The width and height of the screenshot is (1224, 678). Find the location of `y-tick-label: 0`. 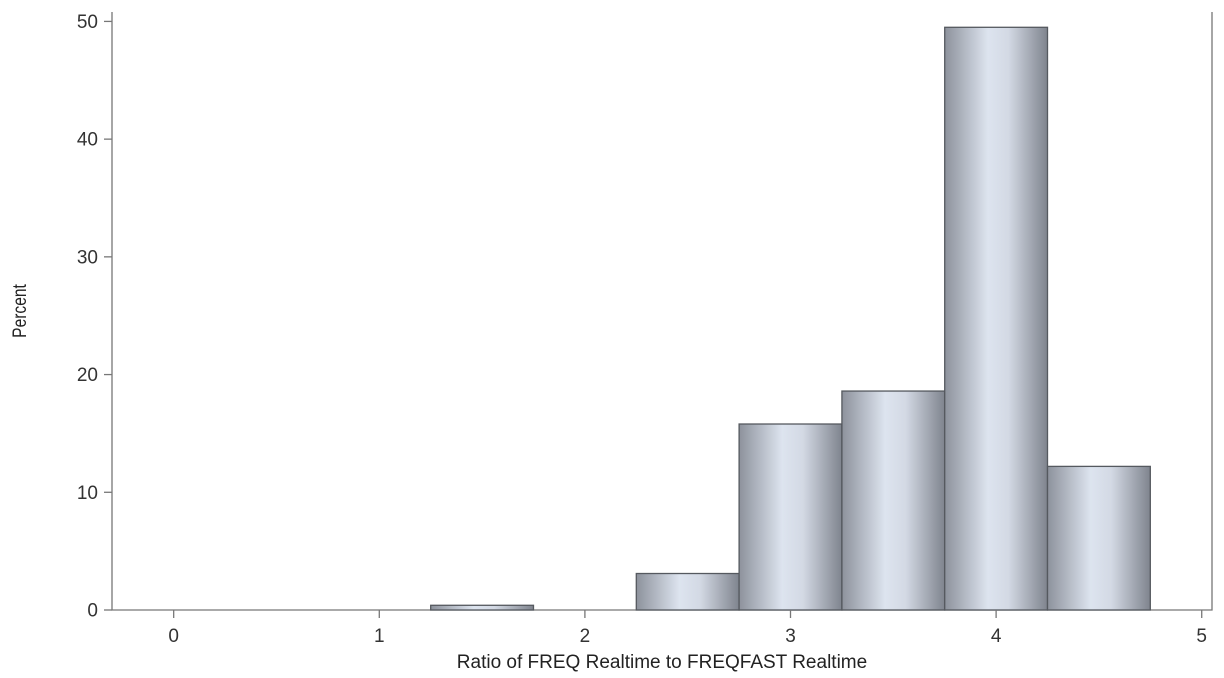

y-tick-label: 0 is located at coordinates (92, 611).